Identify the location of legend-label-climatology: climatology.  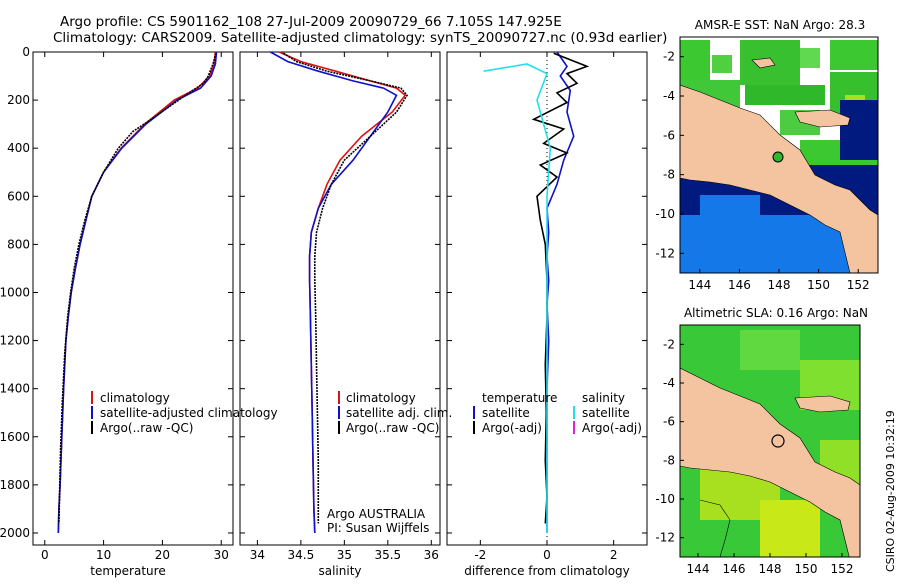
(135, 398).